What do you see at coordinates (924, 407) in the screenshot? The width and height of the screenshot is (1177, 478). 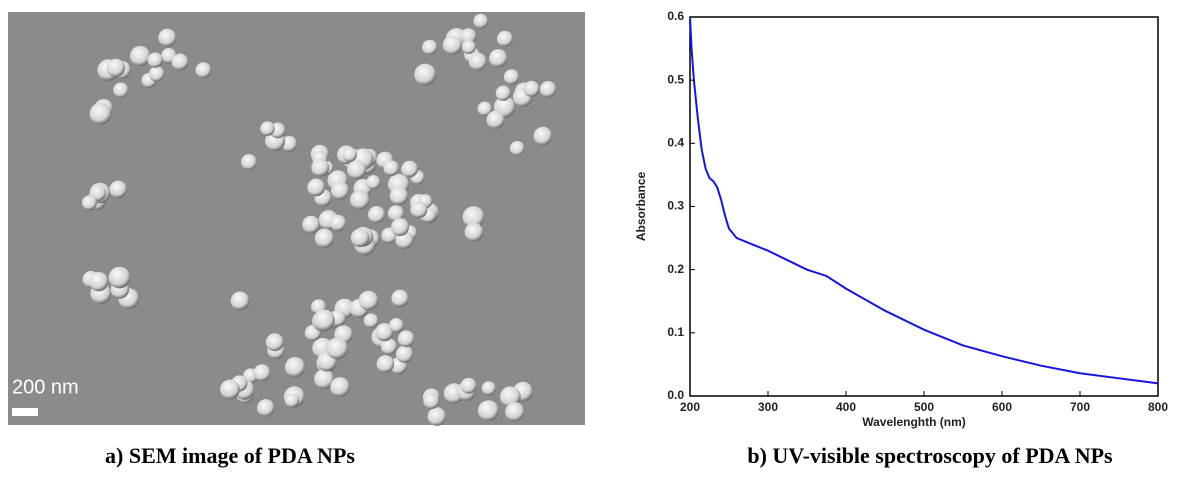 I see `x-tick-label: 500` at bounding box center [924, 407].